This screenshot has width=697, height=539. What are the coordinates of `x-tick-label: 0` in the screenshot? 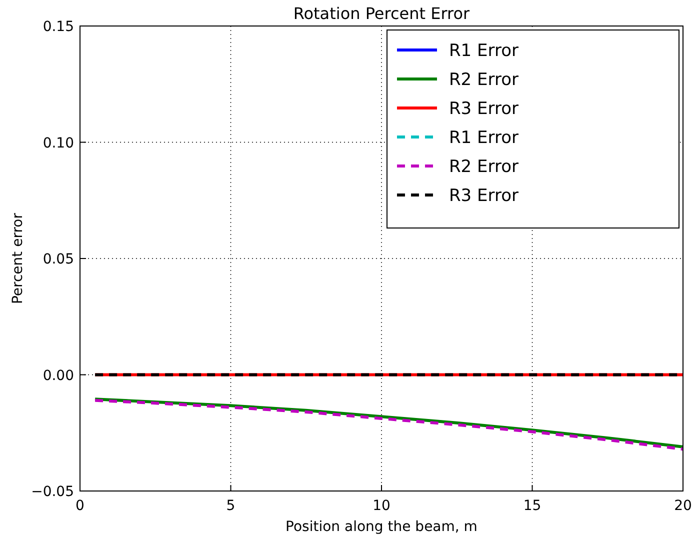 It's located at (80, 506).